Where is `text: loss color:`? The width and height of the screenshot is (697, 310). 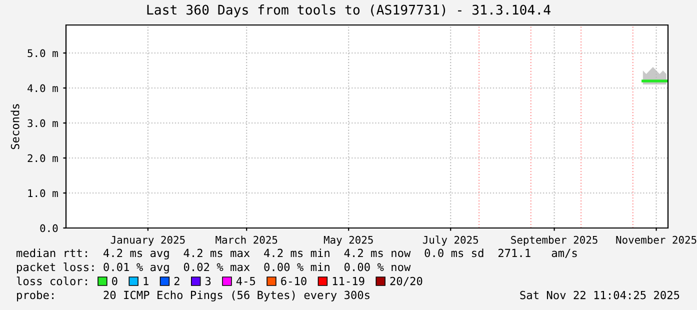 text: loss color: is located at coordinates (51, 281).